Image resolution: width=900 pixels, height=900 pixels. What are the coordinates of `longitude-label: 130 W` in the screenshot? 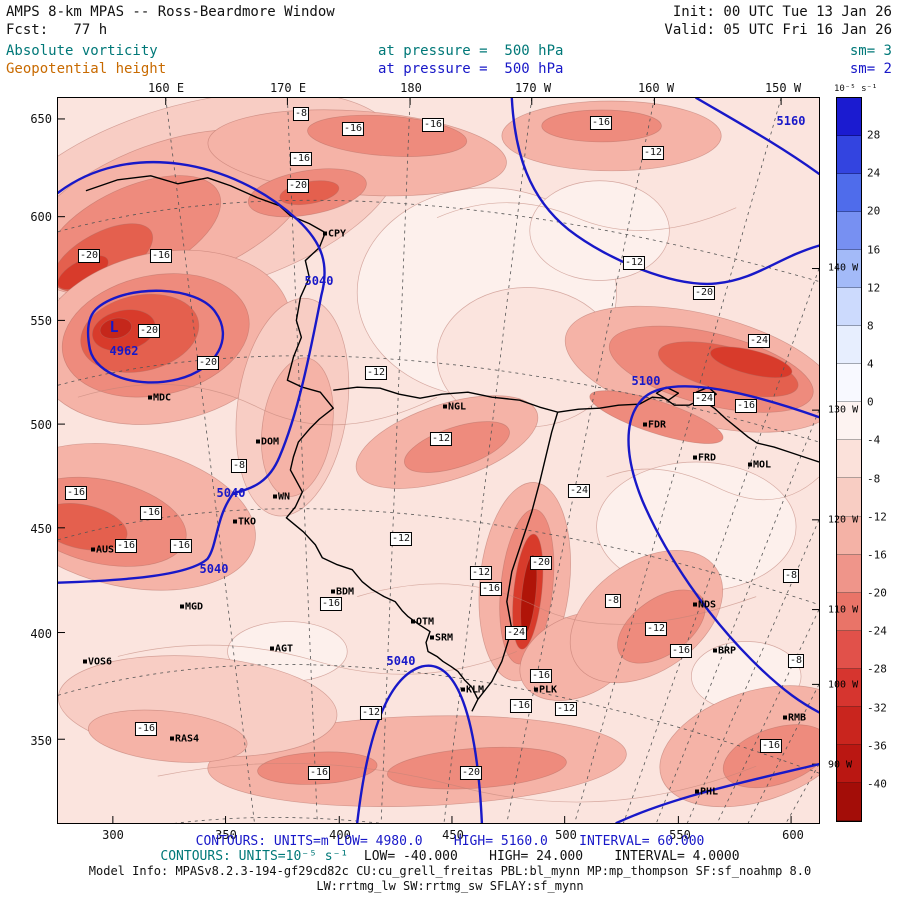 It's located at (843, 410).